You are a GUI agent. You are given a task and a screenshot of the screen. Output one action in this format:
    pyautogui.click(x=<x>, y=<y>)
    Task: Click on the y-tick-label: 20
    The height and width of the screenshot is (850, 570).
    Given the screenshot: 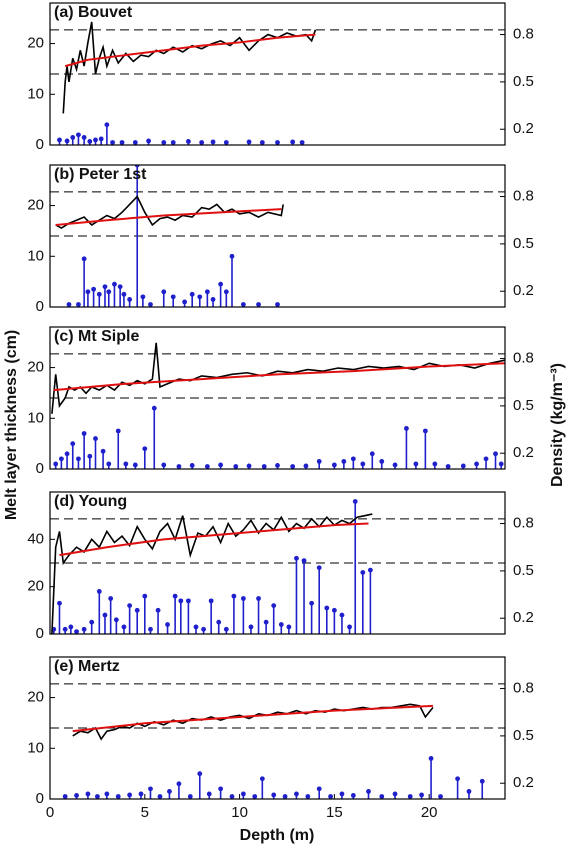 What is the action you would take?
    pyautogui.click(x=35, y=586)
    